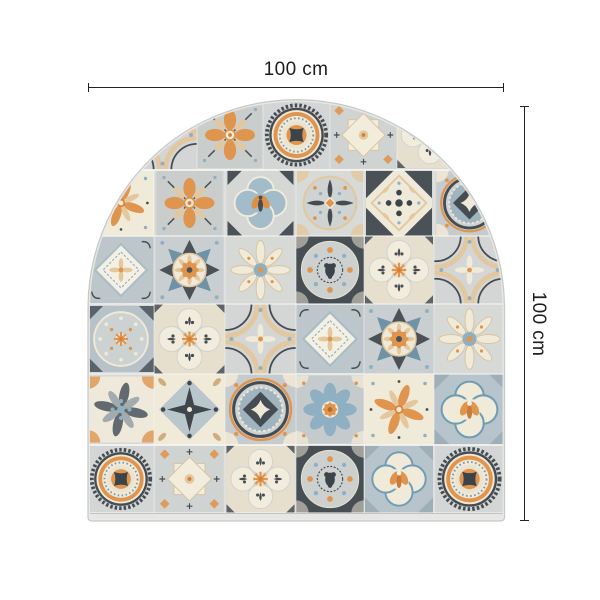  What do you see at coordinates (524, 520) in the screenshot?
I see `height-dimension-tick-bottom` at bounding box center [524, 520].